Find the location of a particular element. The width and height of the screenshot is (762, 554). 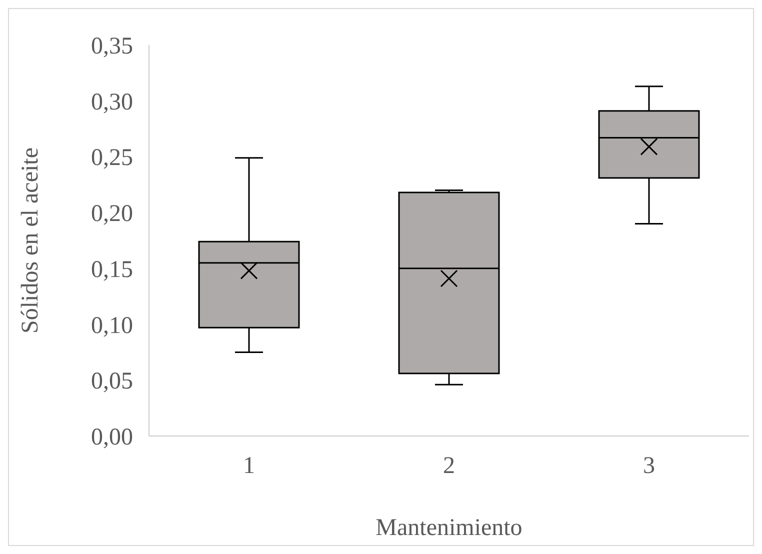

y-tick-label: 0,10 is located at coordinates (112, 325).